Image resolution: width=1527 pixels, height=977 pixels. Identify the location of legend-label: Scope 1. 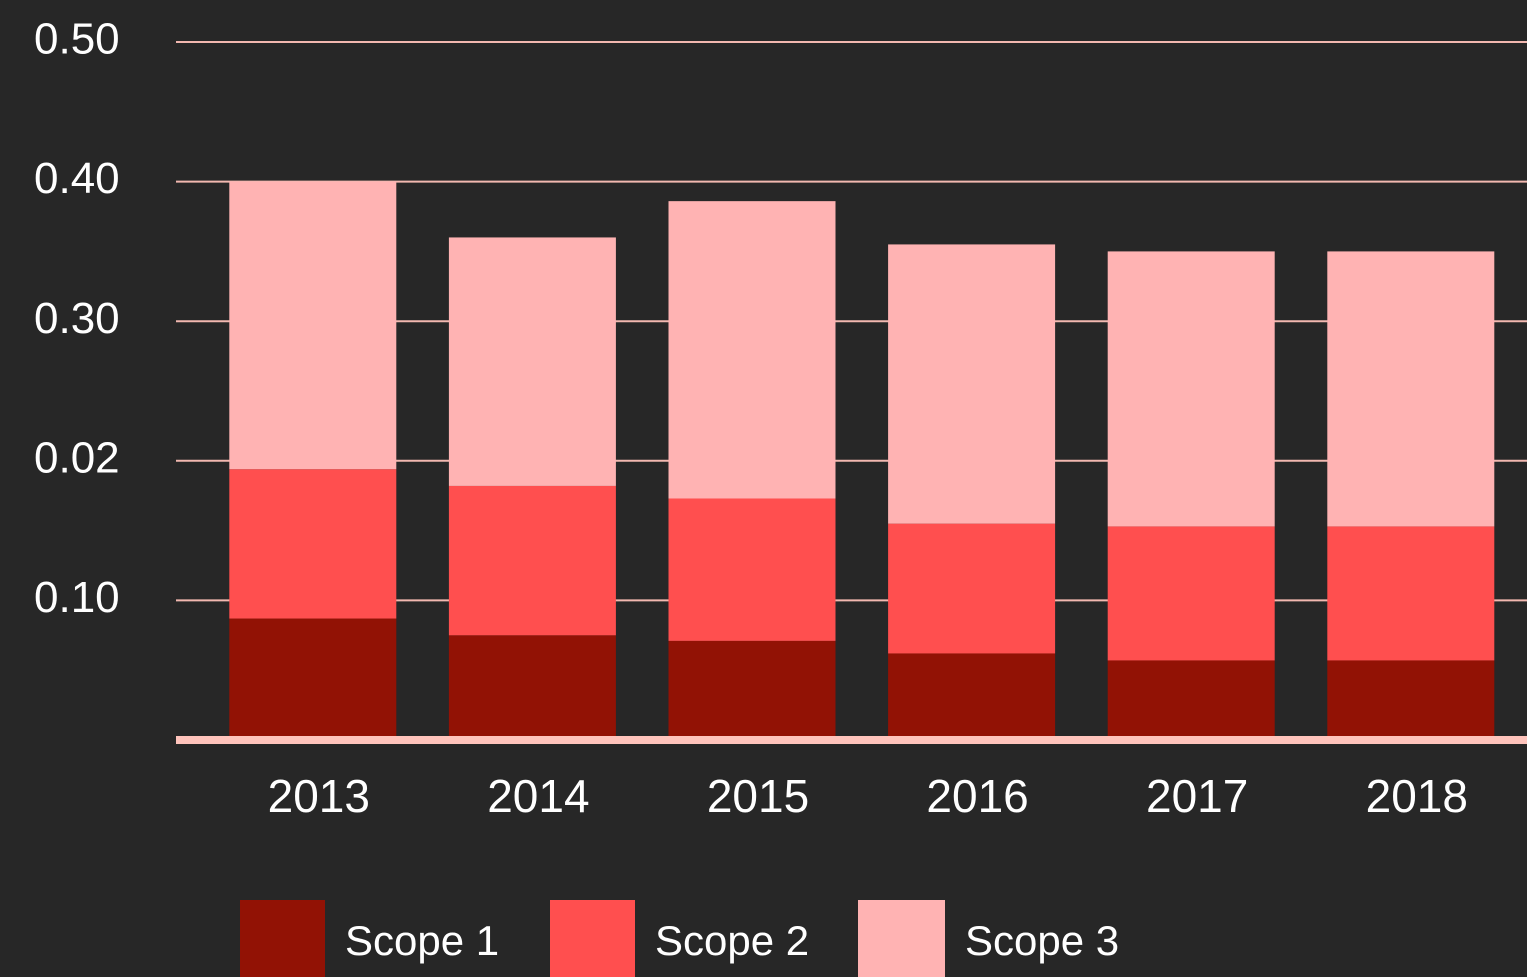
(422, 940).